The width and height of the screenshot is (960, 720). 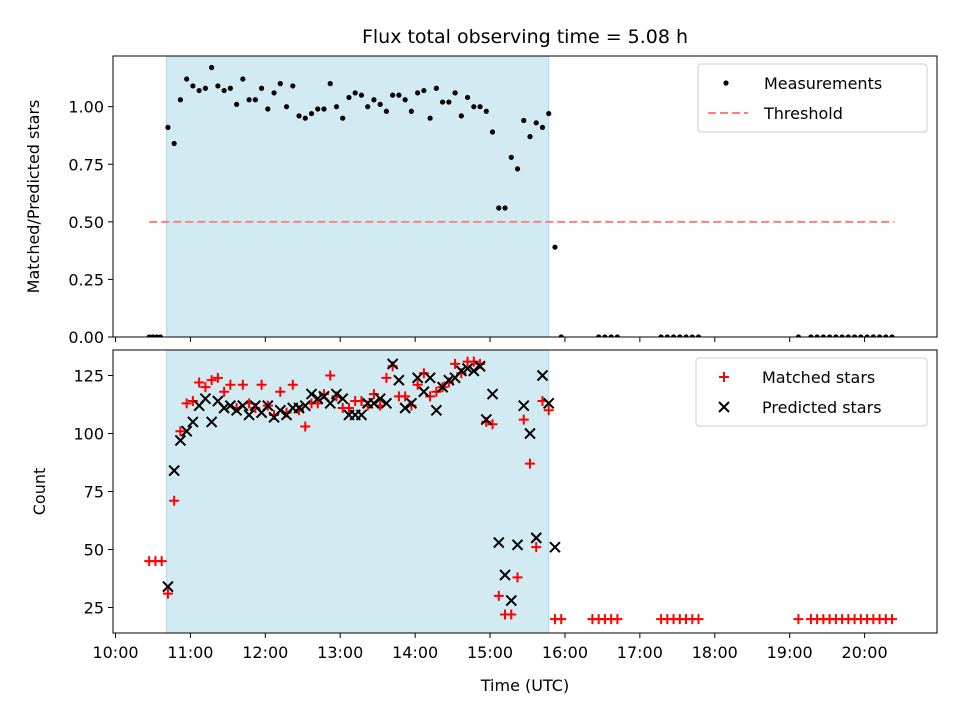 What do you see at coordinates (88, 434) in the screenshot?
I see `y-tick-label: 100` at bounding box center [88, 434].